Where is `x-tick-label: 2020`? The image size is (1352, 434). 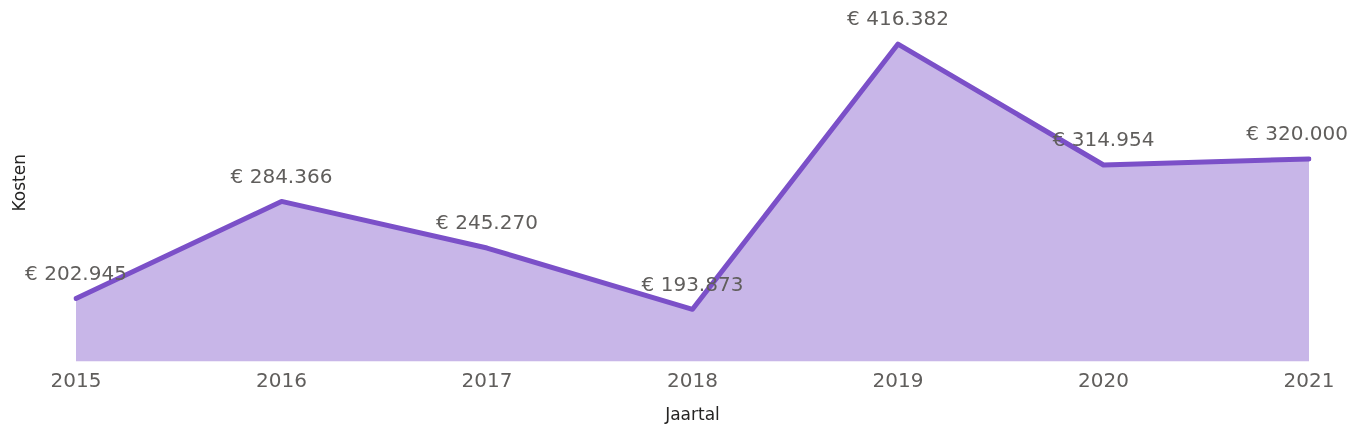 x-tick-label: 2020 is located at coordinates (1103, 379).